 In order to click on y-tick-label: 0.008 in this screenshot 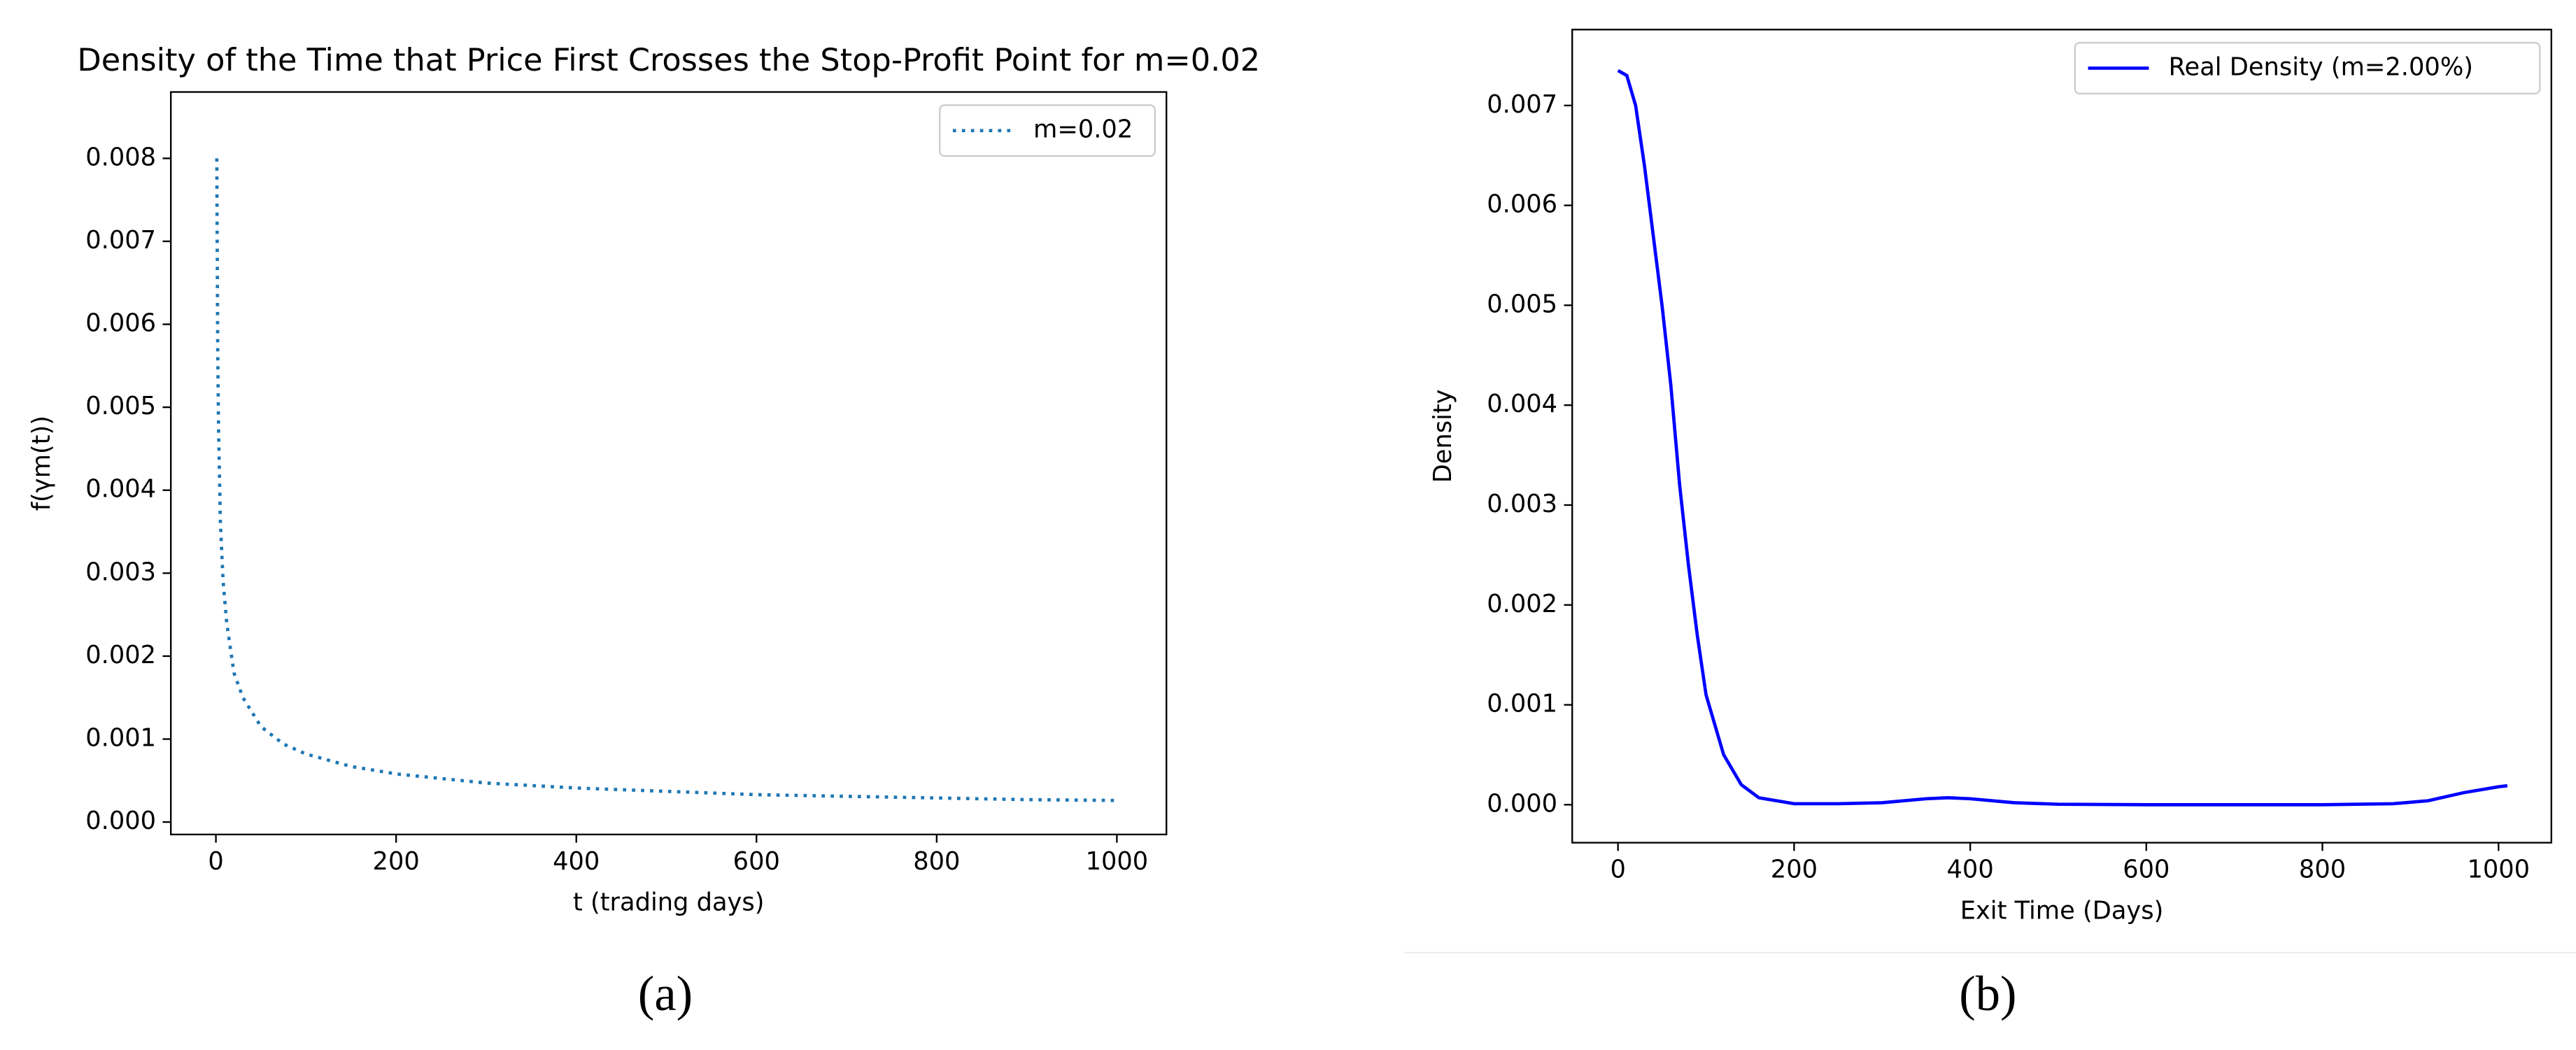, I will do `click(120, 157)`.